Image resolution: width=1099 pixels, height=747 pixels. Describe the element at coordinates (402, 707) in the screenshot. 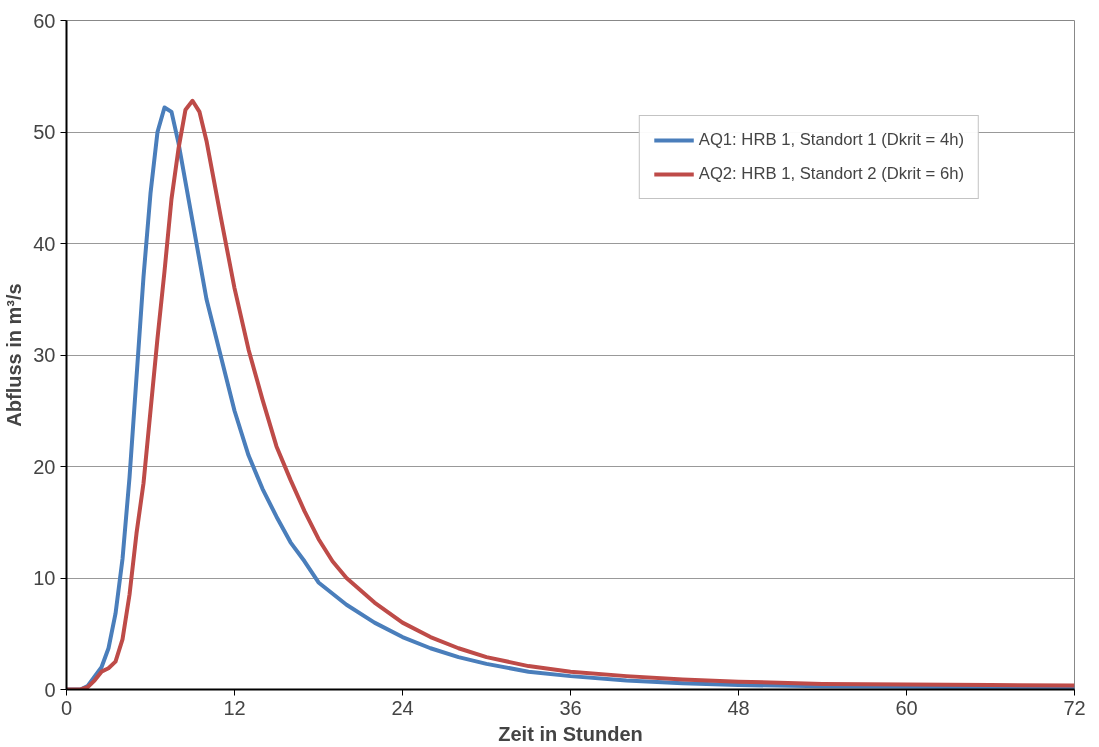

I see `x-tick-label: 24` at that location.